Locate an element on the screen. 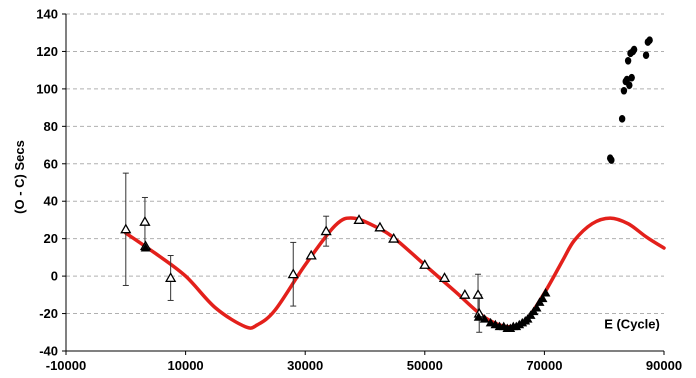 The image size is (696, 378). y-tick-label: -20 is located at coordinates (48, 313).